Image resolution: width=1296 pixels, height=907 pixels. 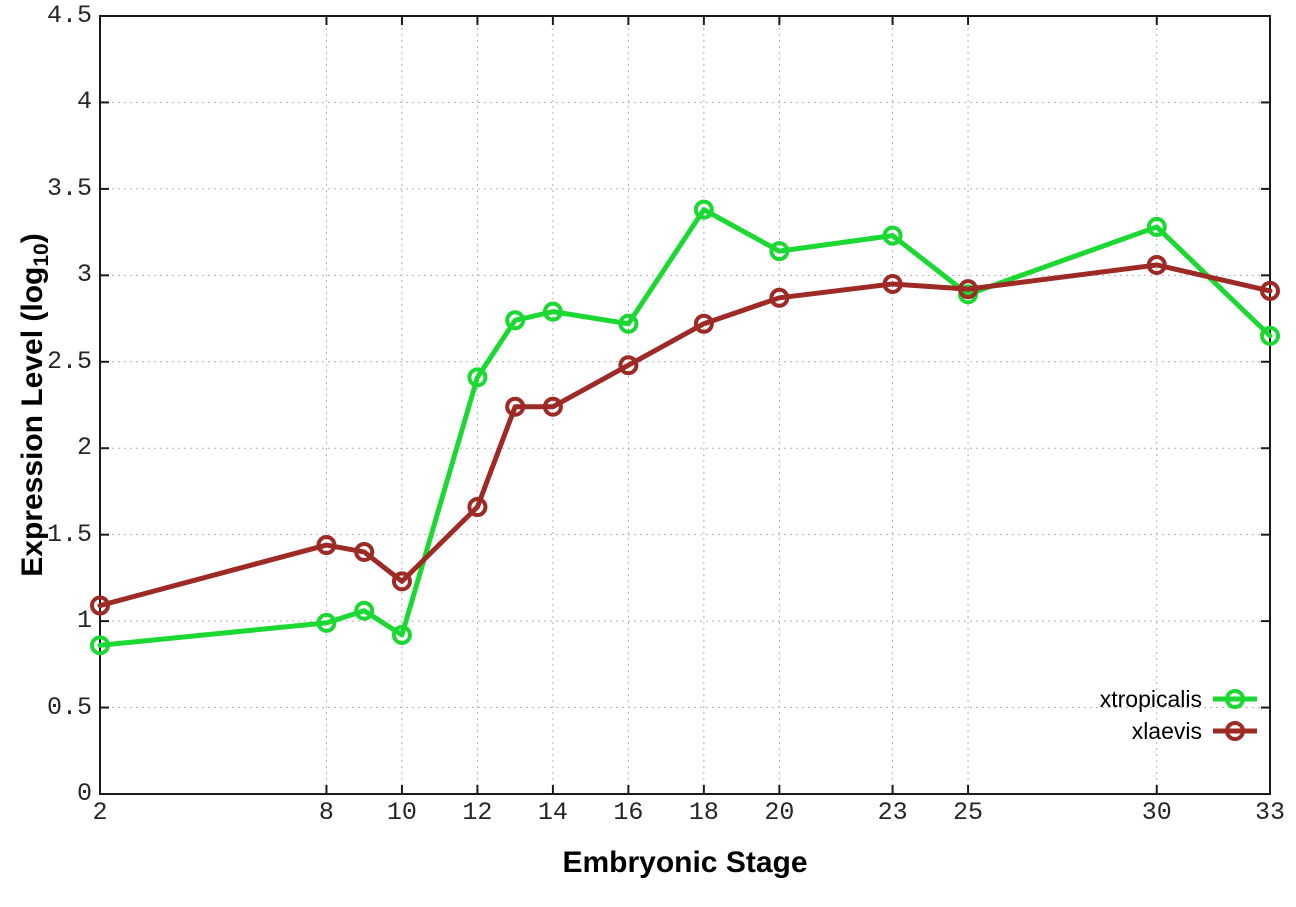 I want to click on legend-entry-xtropicalis: xtropicalis, so click(x=1179, y=699).